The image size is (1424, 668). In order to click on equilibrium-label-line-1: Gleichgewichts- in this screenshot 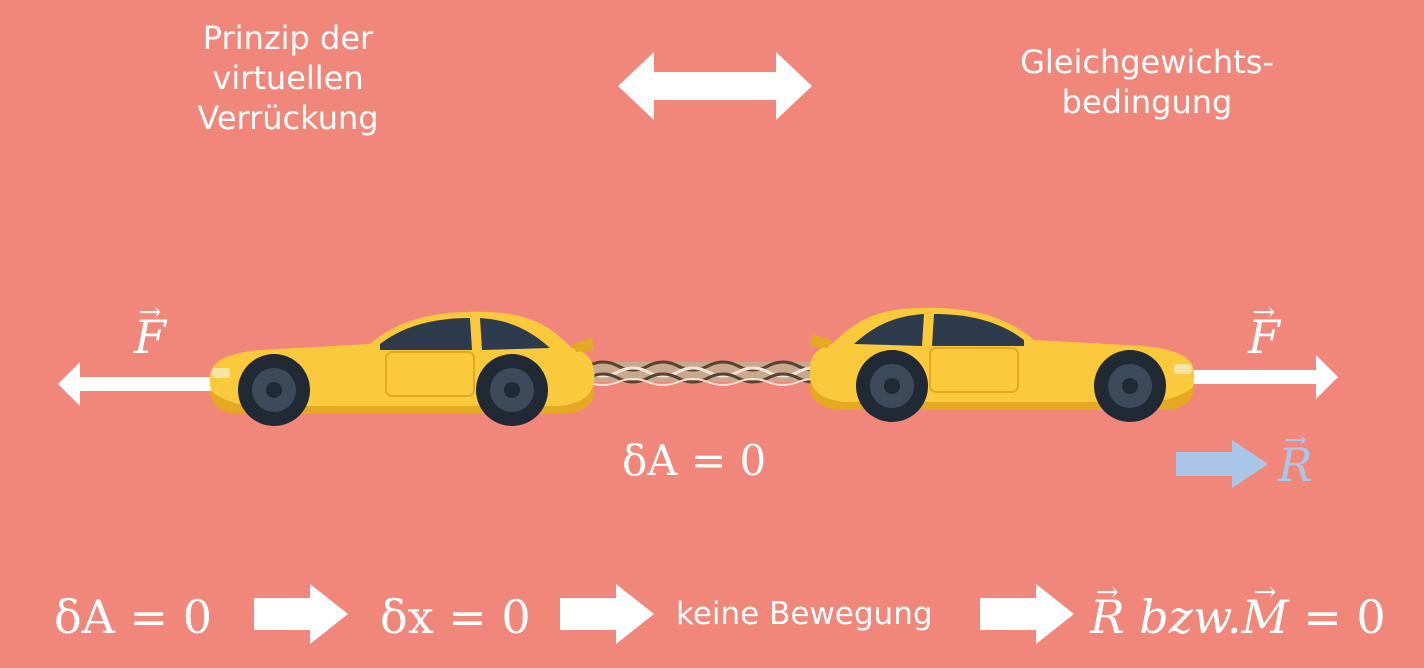, I will do `click(1147, 62)`.